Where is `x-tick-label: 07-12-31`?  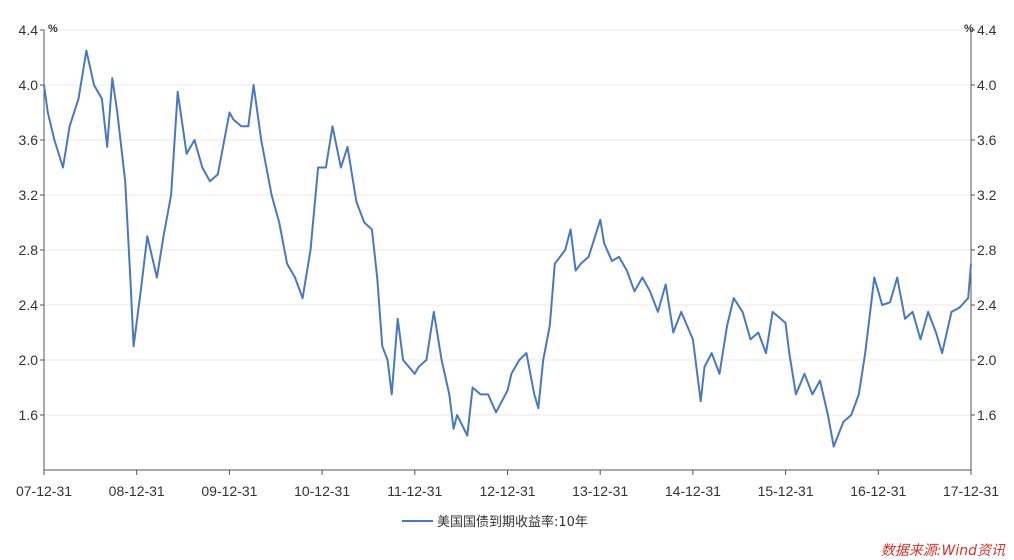 x-tick-label: 07-12-31 is located at coordinates (44, 491).